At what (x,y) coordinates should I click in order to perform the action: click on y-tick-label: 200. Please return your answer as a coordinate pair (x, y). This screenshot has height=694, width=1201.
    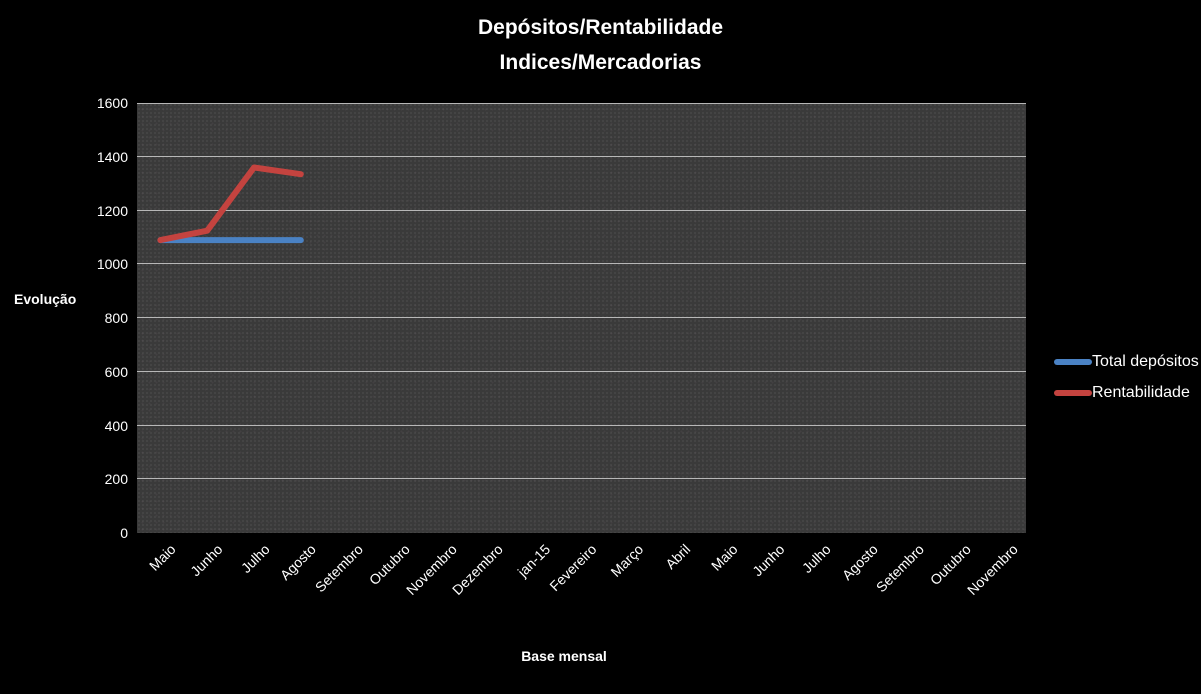
    Looking at the image, I should click on (116, 479).